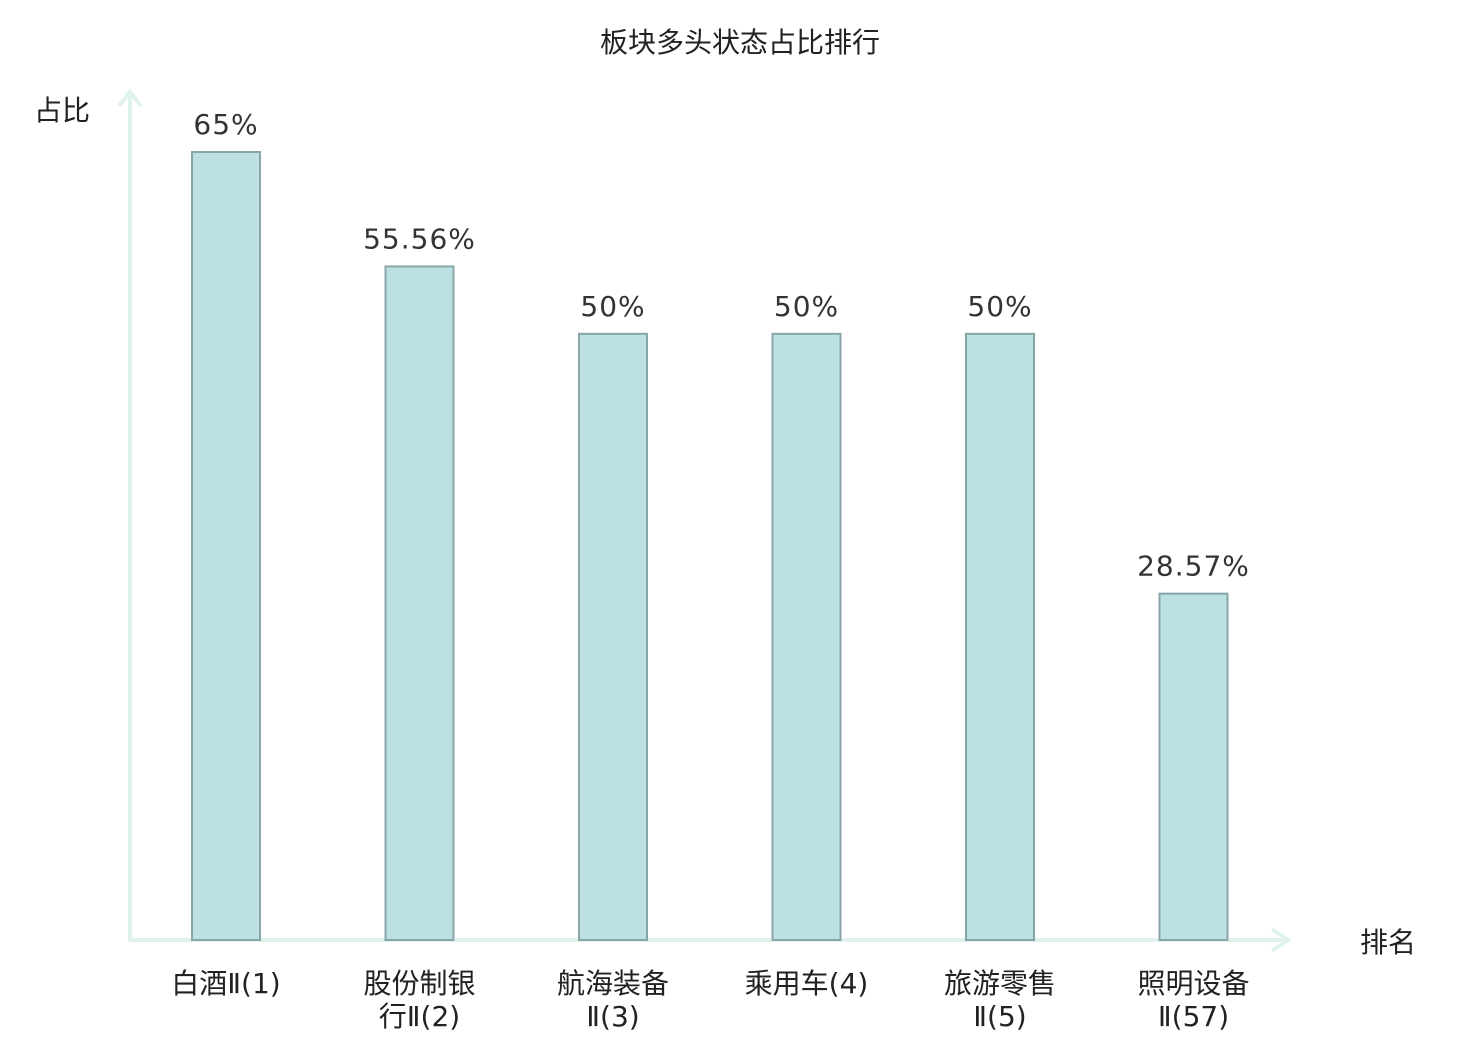 The image size is (1480, 1040). I want to click on category-label-1-line-1: 行Ⅱ(2), so click(419, 1016).